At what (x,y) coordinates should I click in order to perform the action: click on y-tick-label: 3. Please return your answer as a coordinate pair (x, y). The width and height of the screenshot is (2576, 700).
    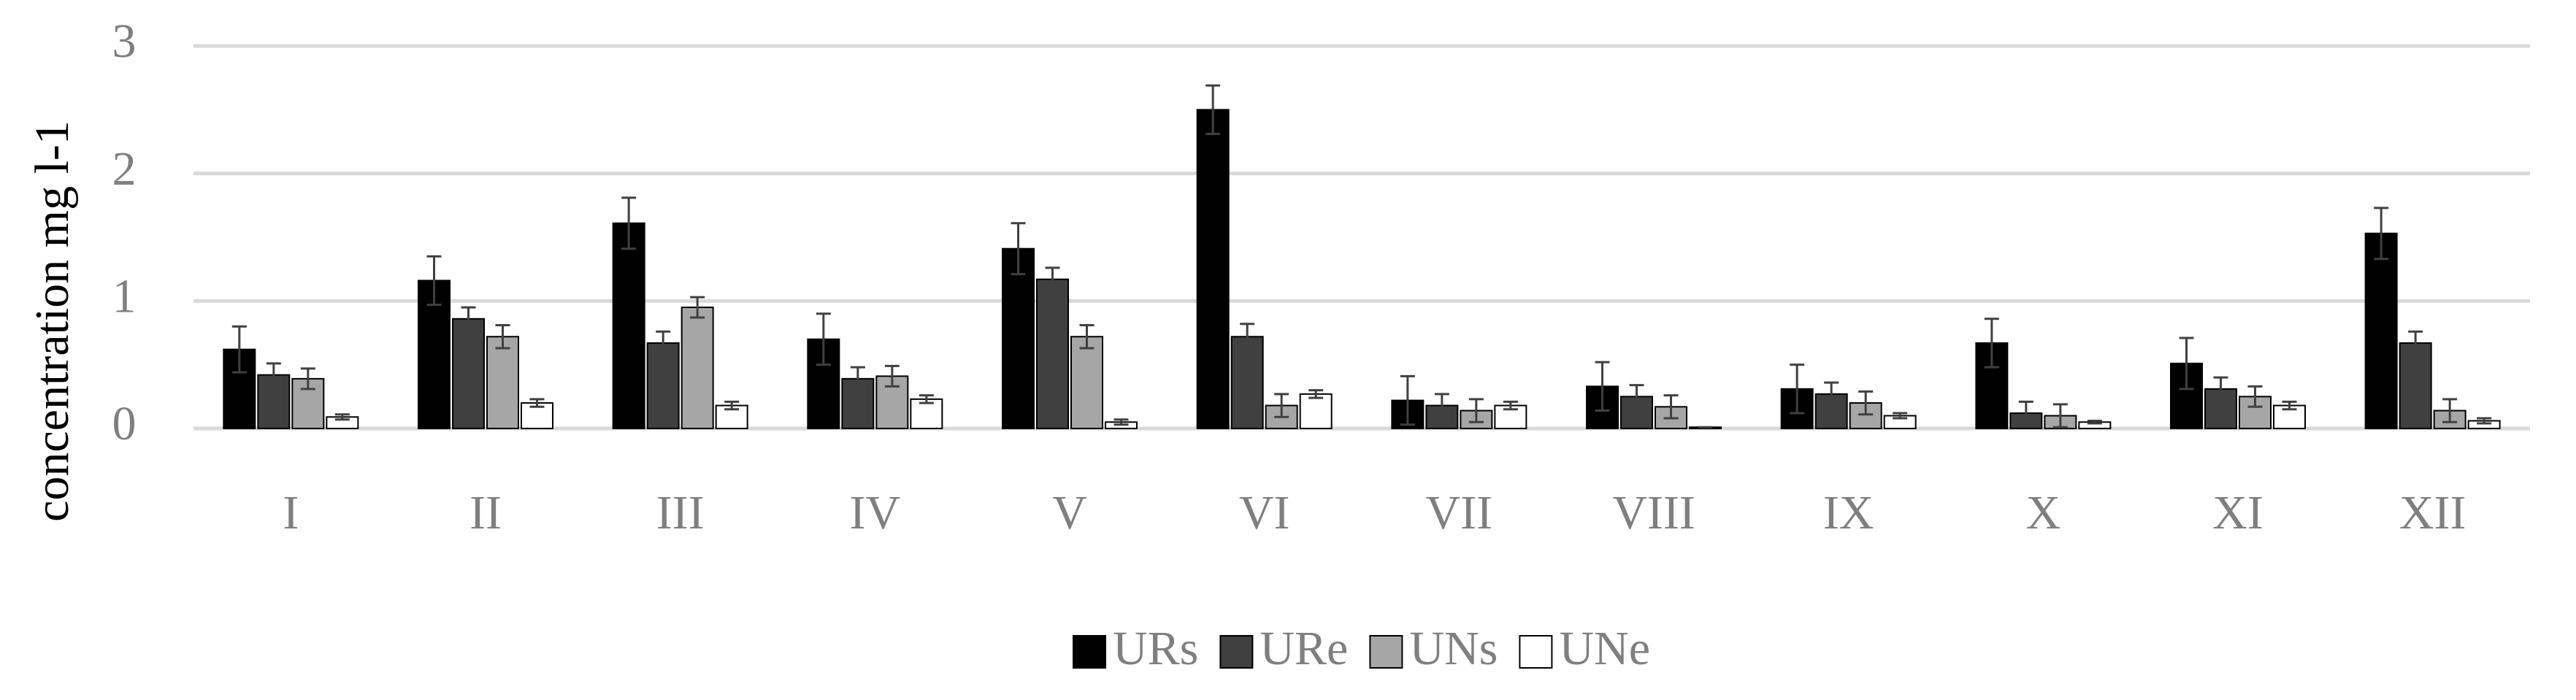
    Looking at the image, I should click on (124, 41).